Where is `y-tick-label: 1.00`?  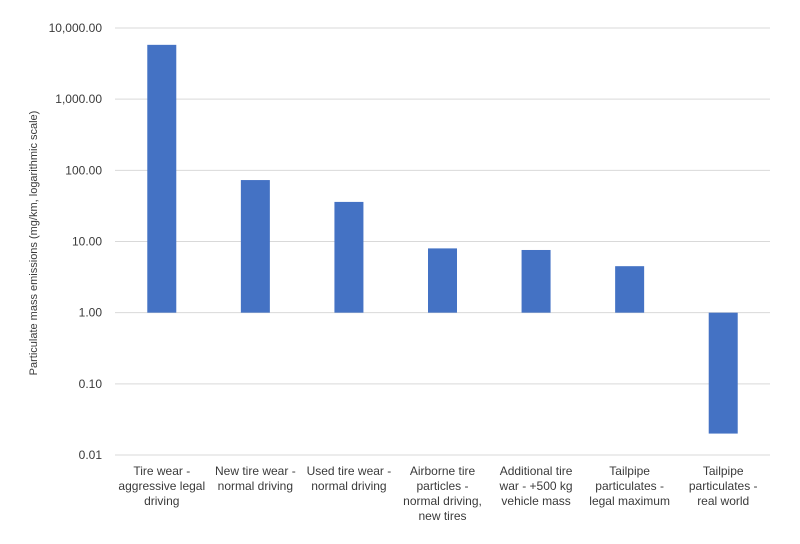 y-tick-label: 1.00 is located at coordinates (91, 313).